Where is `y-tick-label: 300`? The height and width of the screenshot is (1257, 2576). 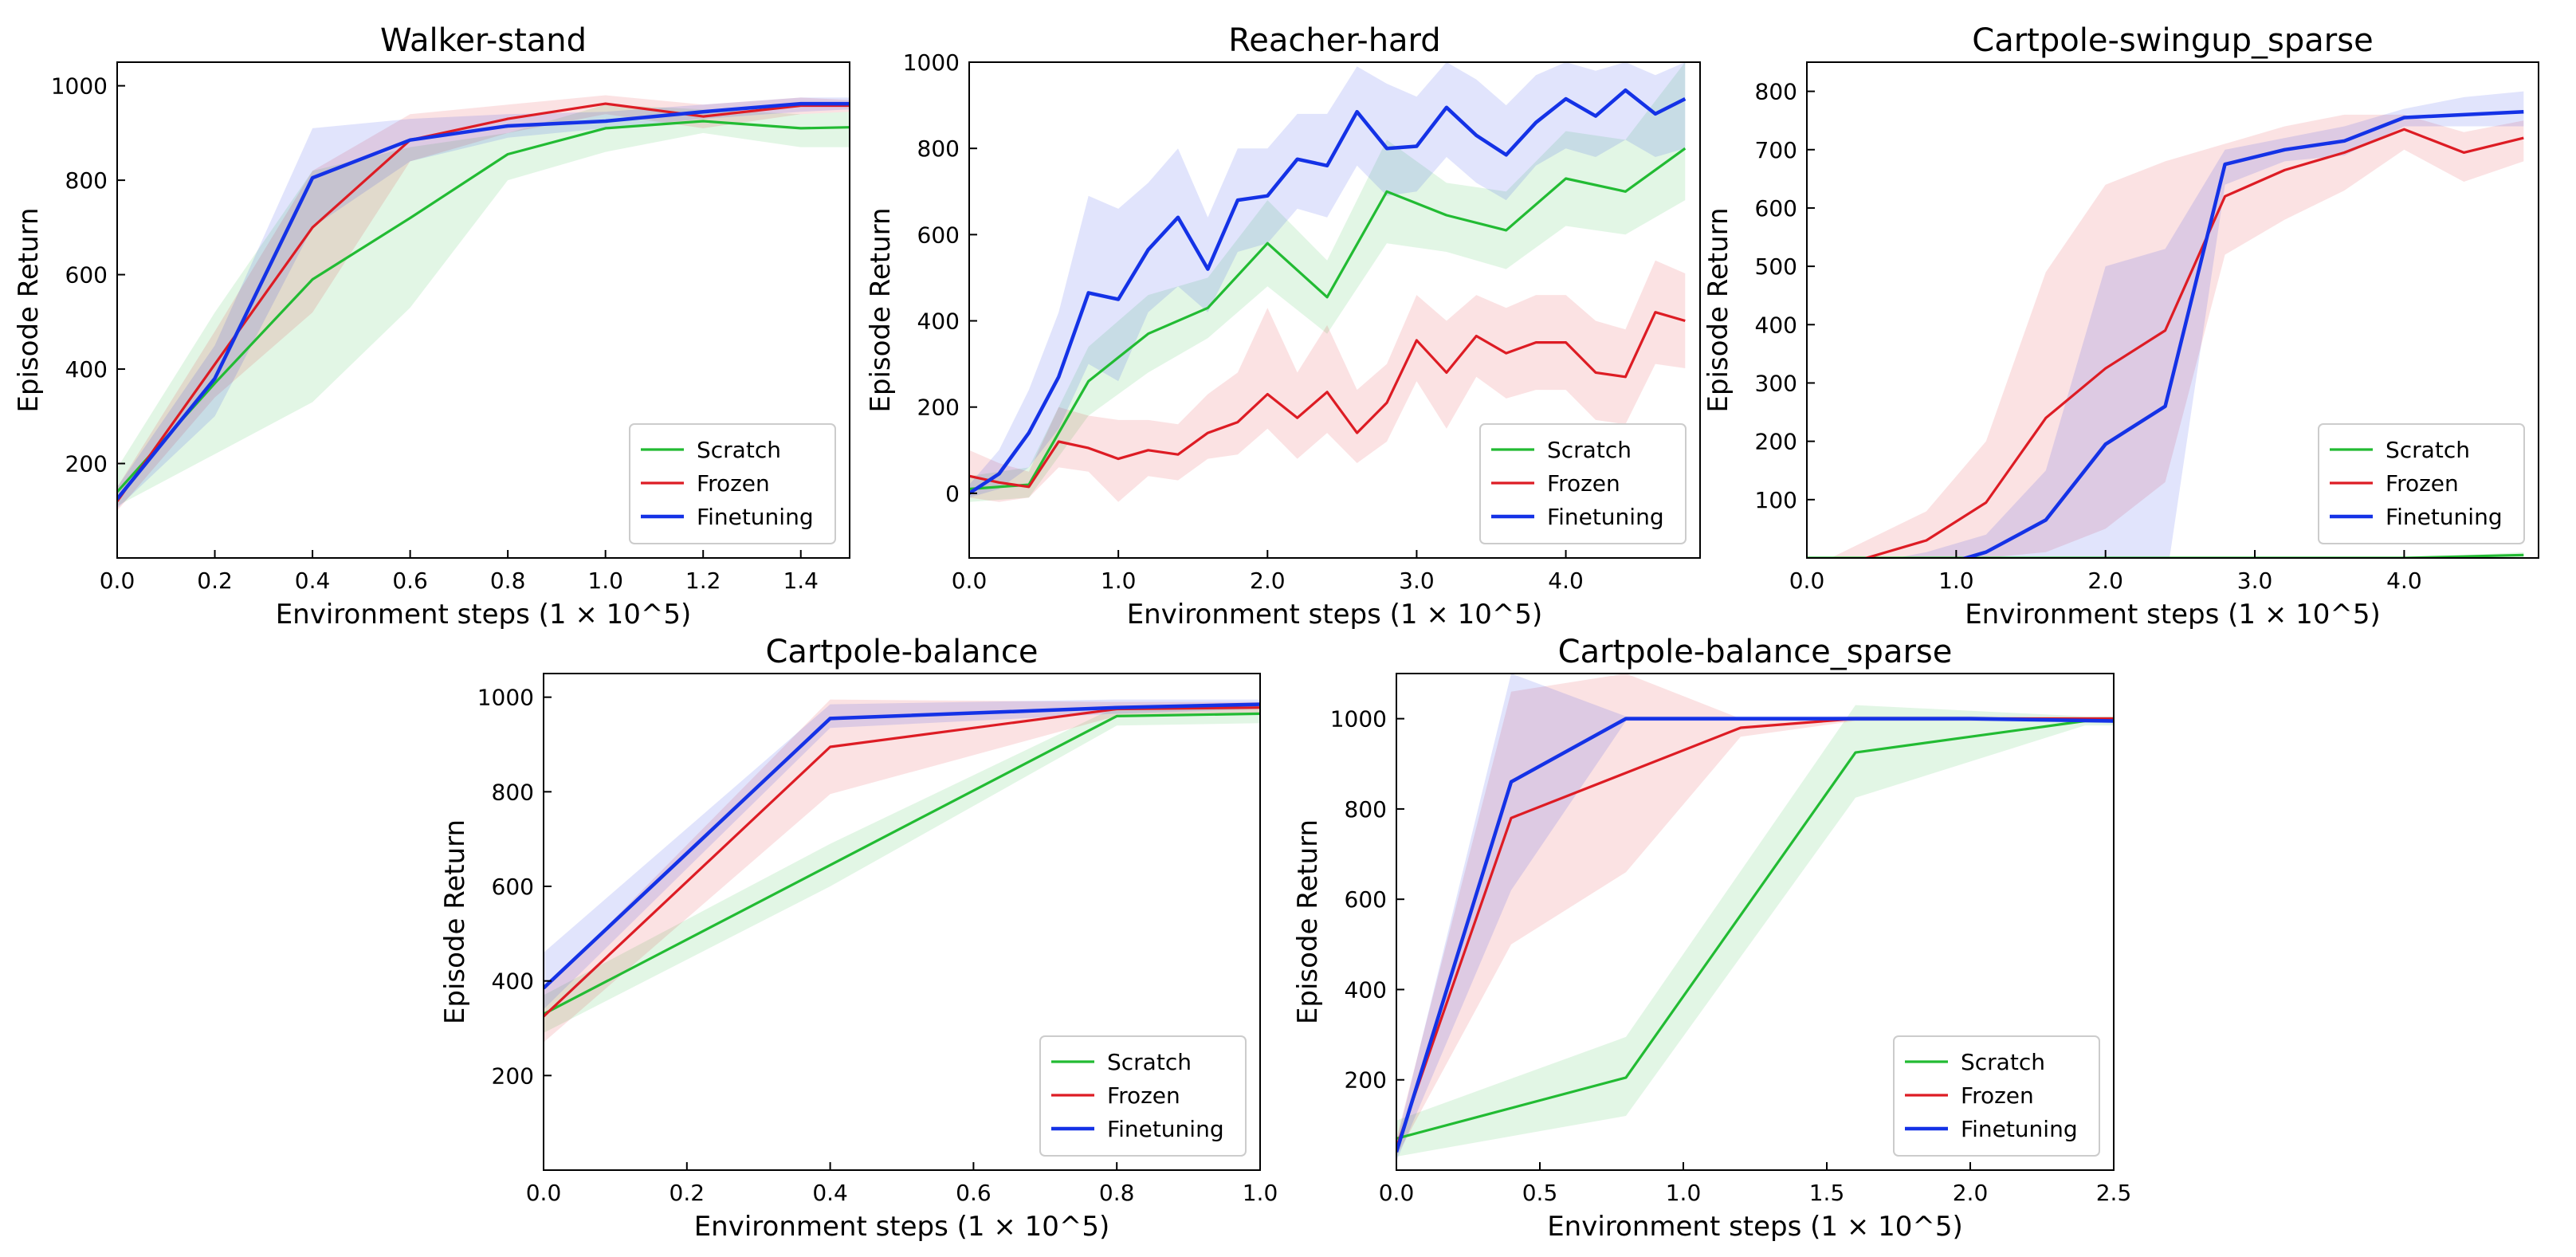 y-tick-label: 300 is located at coordinates (1776, 383).